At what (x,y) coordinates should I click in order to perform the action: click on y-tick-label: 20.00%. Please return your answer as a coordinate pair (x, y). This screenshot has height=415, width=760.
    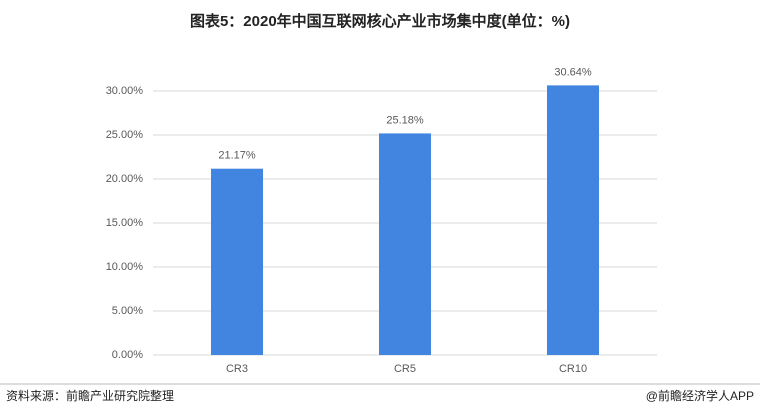
    Looking at the image, I should click on (125, 179).